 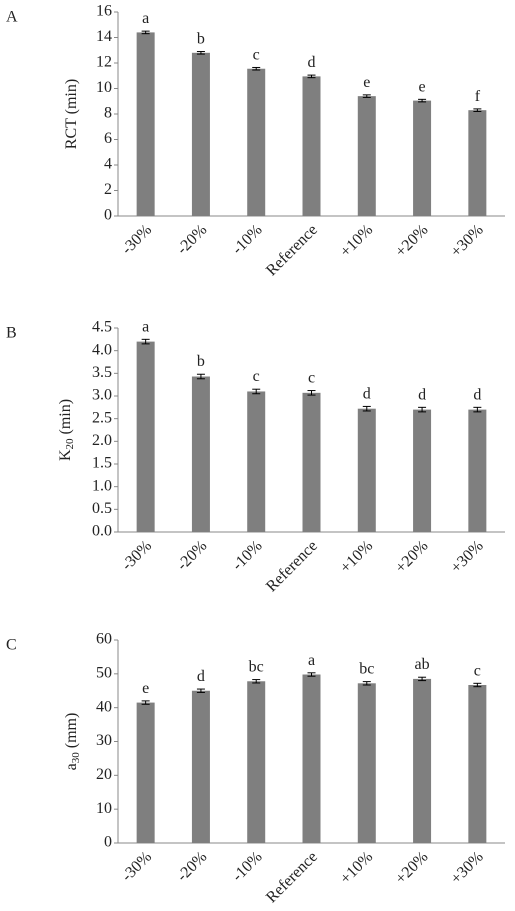 I want to click on y-axis-label-sub: 30, so click(x=76, y=758).